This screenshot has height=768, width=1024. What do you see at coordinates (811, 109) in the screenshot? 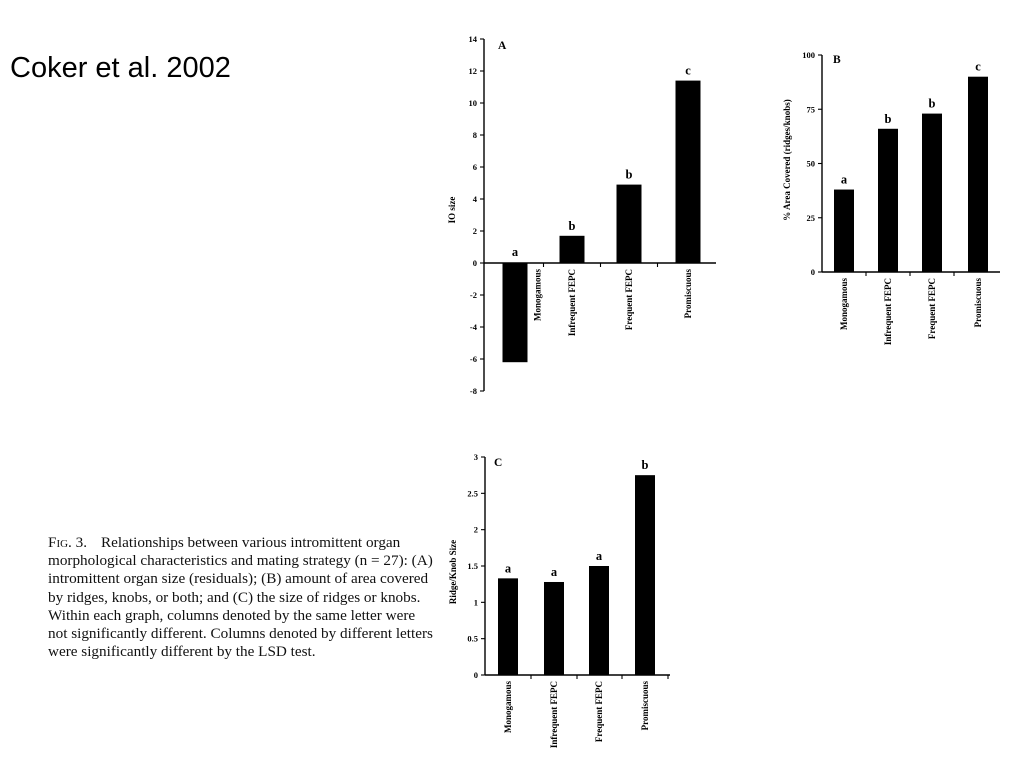
I see `y-tick-label-b: 75` at bounding box center [811, 109].